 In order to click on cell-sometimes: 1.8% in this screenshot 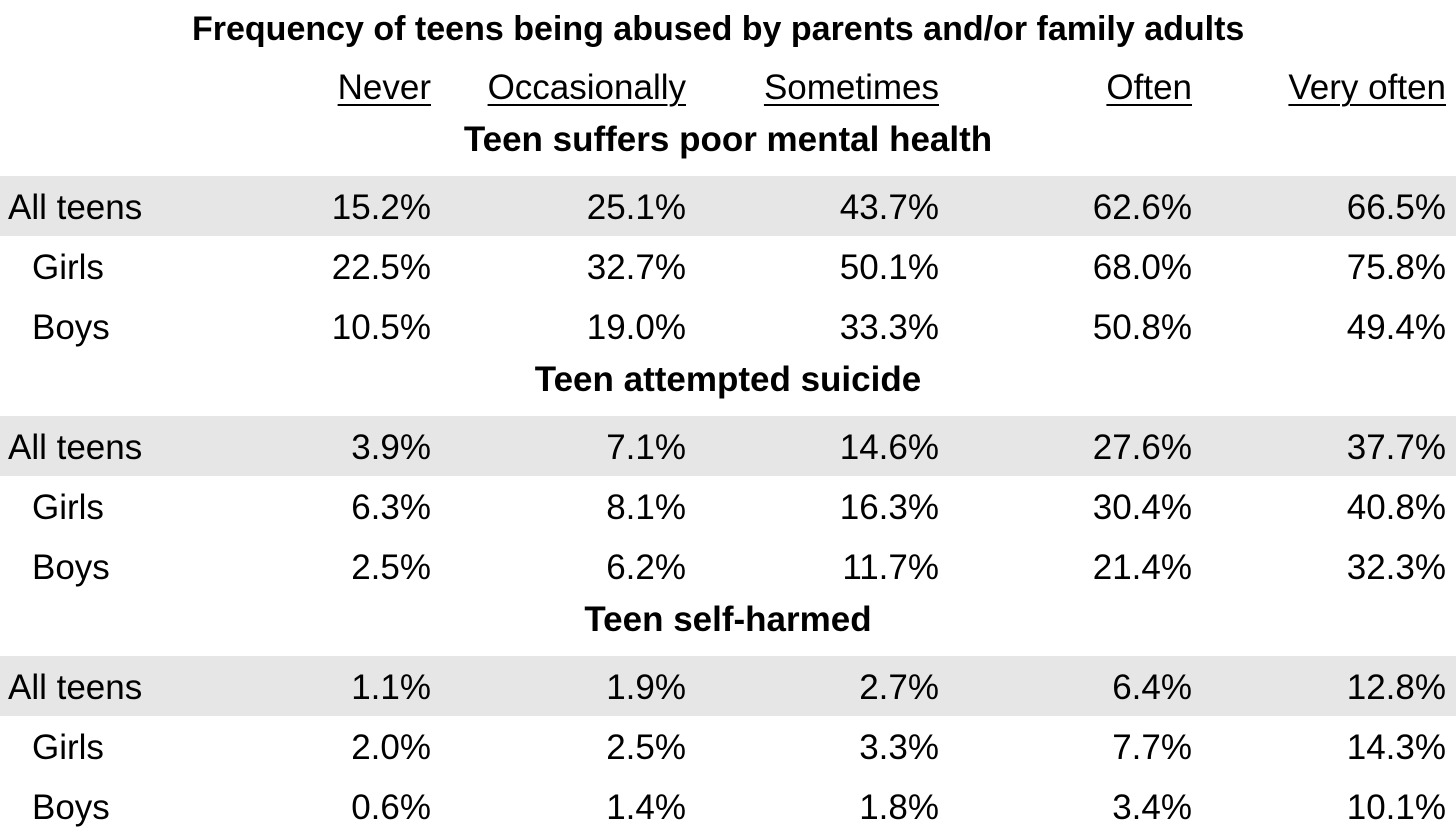, I will do `click(899, 807)`.